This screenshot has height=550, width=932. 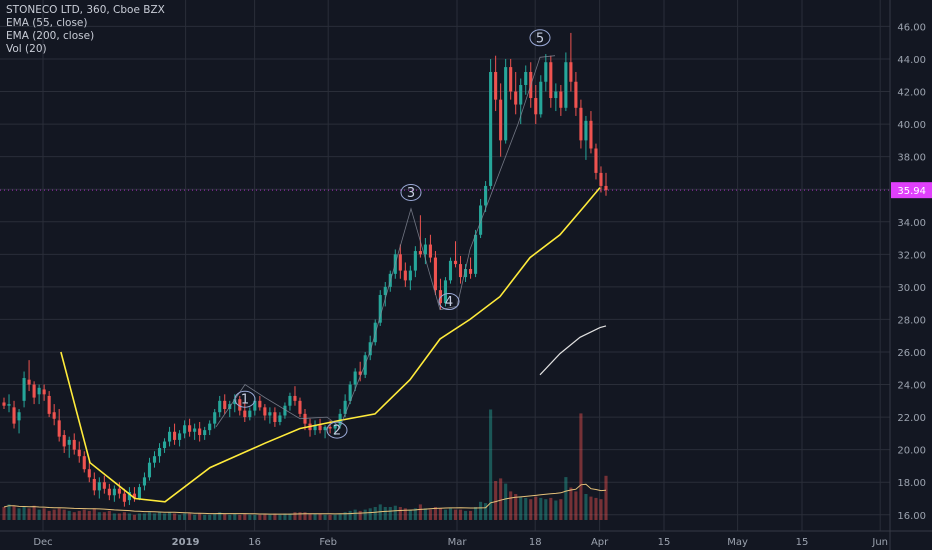 I want to click on last-price-badge, so click(x=911, y=190).